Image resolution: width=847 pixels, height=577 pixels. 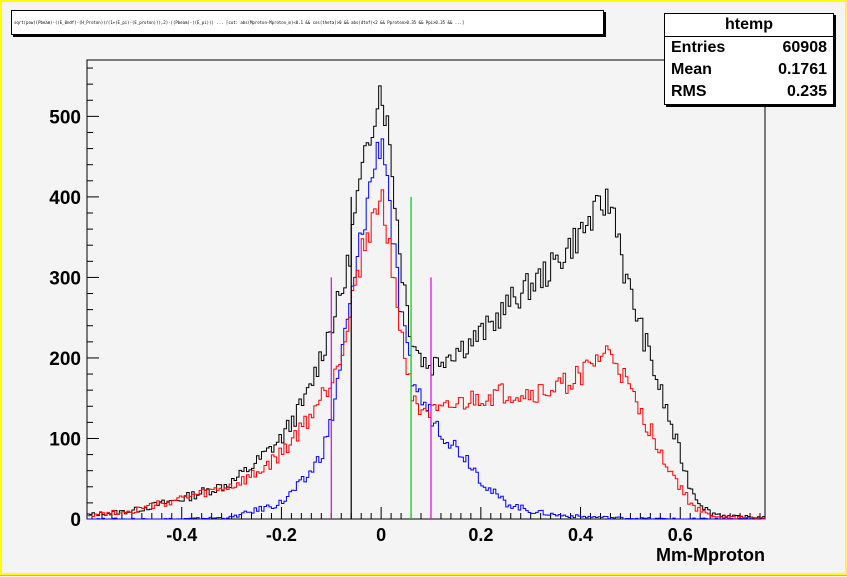 What do you see at coordinates (65, 278) in the screenshot?
I see `y-tick-label: 300` at bounding box center [65, 278].